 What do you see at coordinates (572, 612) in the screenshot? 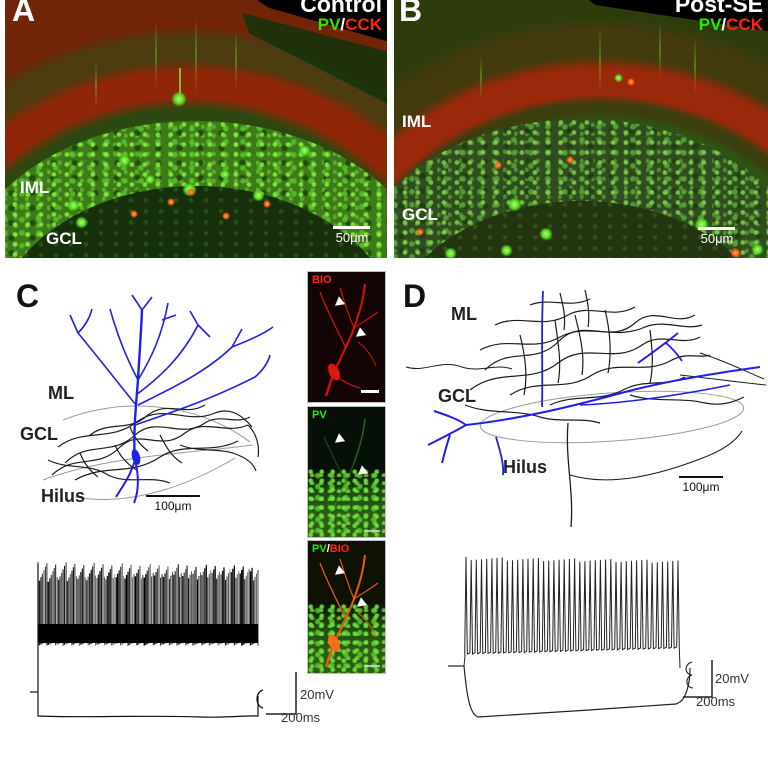
I see `spike-train-path` at bounding box center [572, 612].